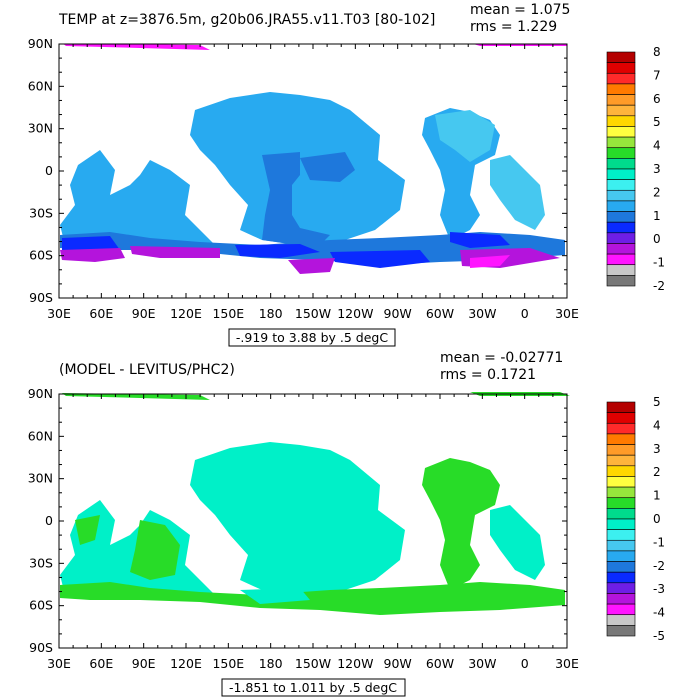 Image resolution: width=700 pixels, height=700 pixels. I want to click on panel-1-colorbar: 8 7 6 5 4 3 2 1 0 -1 -2, so click(635, 169).